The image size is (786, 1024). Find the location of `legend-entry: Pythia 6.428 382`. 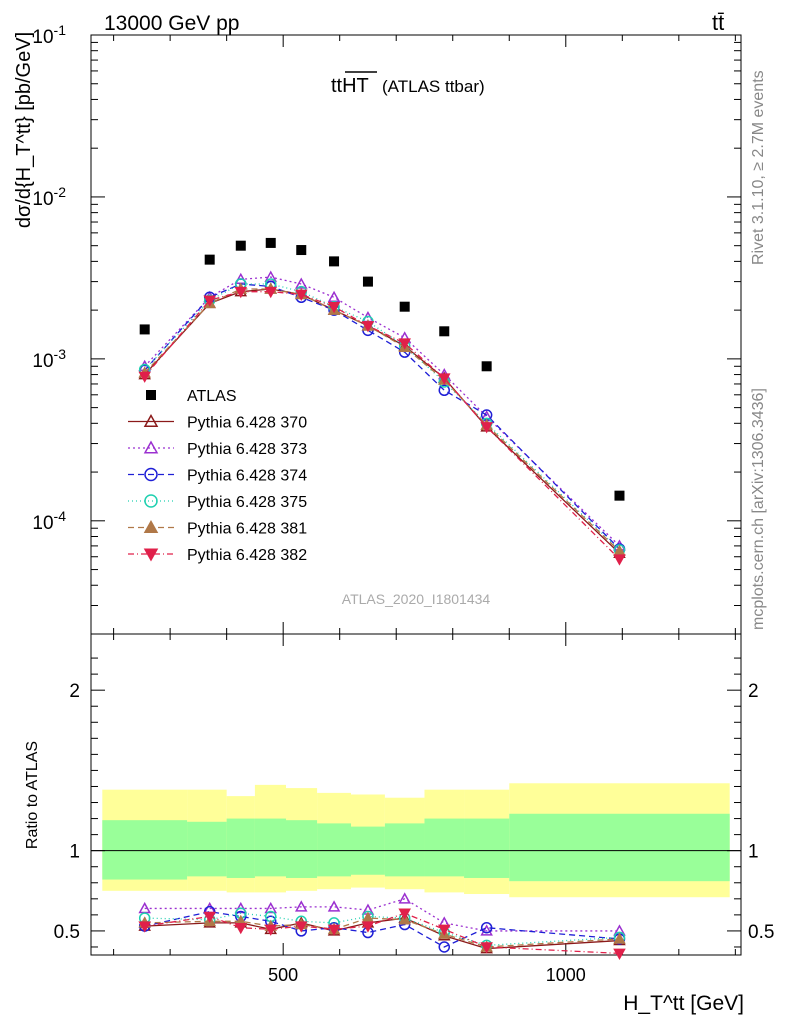

legend-entry: Pythia 6.428 382 is located at coordinates (217, 555).